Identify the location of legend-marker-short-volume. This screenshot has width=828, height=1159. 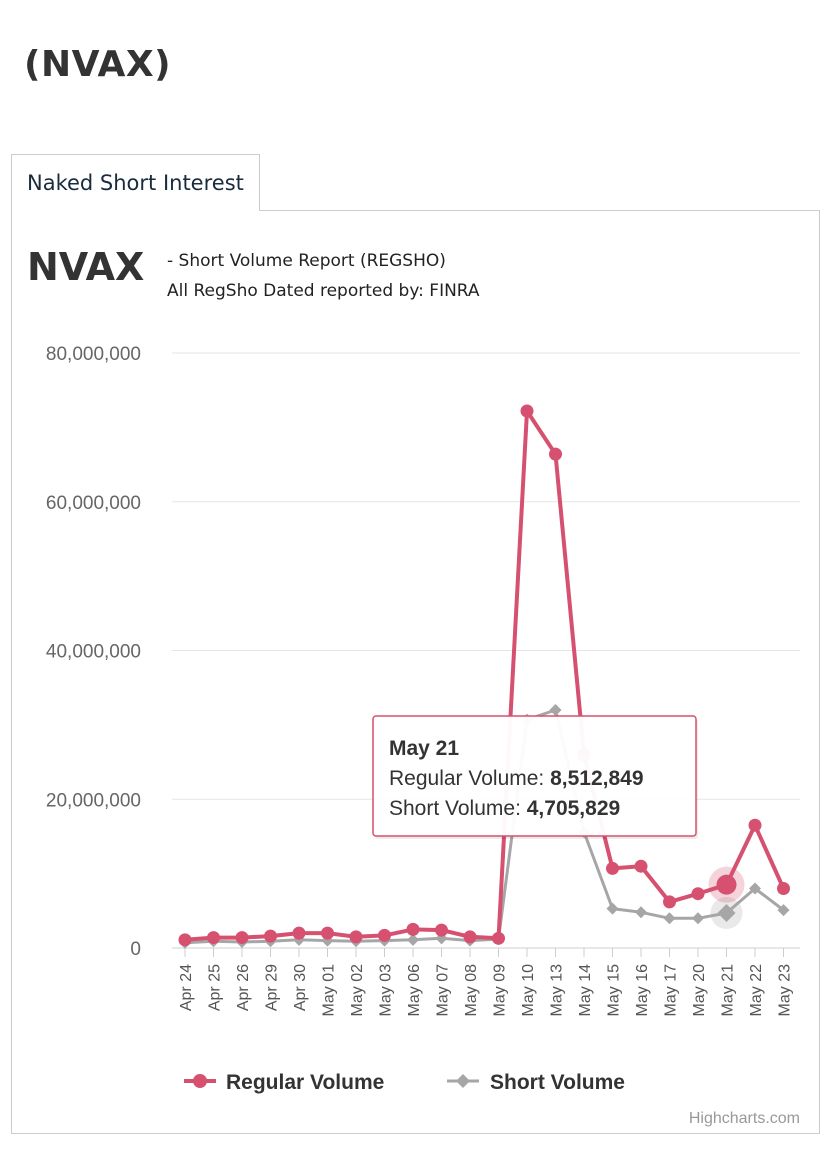
(463, 1081).